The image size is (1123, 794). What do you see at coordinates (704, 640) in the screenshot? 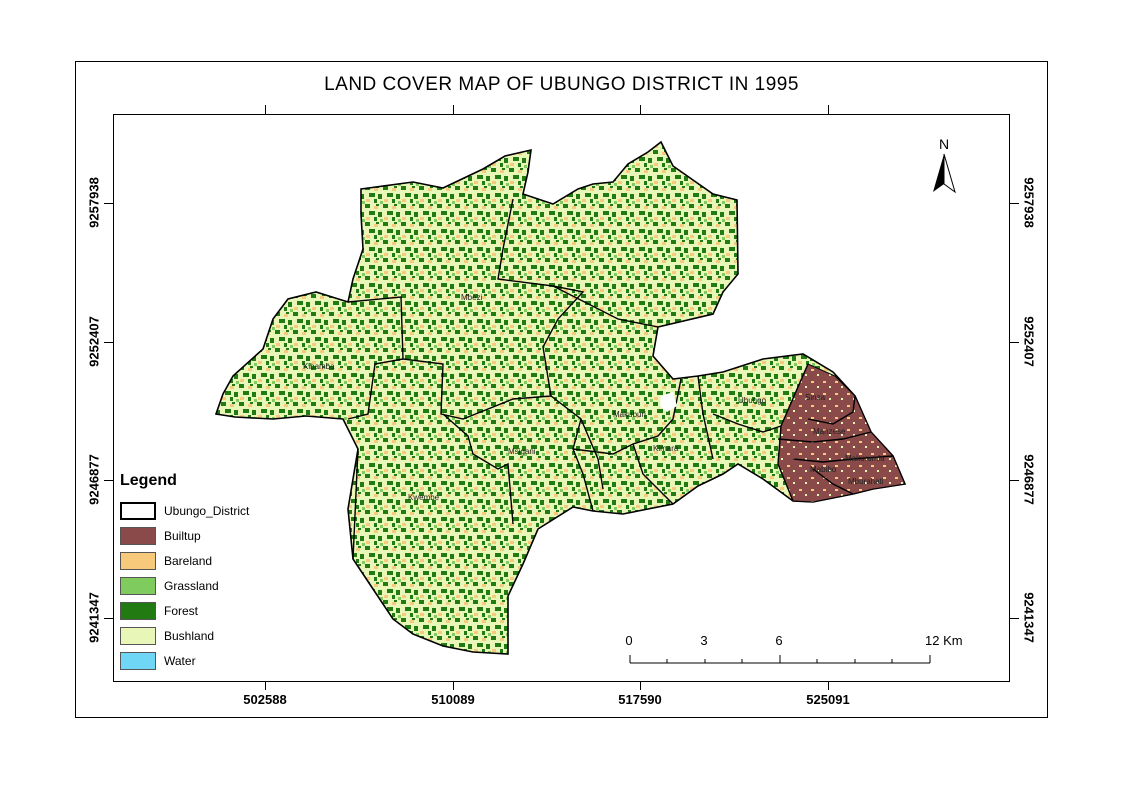
I see `scale-label: 3` at bounding box center [704, 640].